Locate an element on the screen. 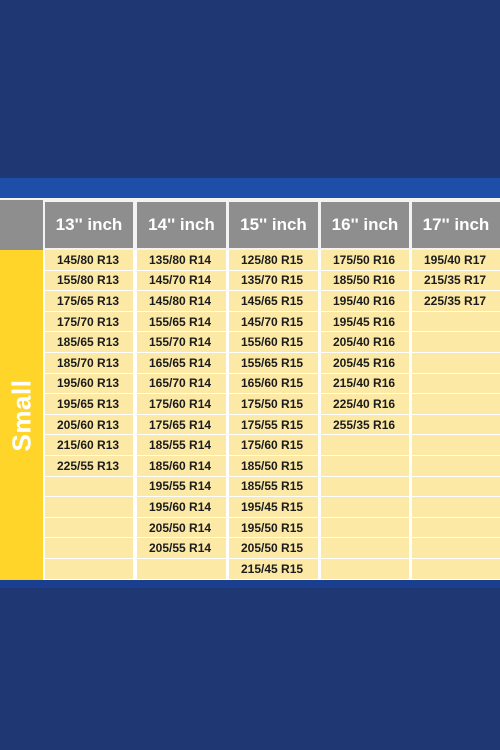 The width and height of the screenshot is (500, 750). table-cell: 175/55 R15 is located at coordinates (273, 424).